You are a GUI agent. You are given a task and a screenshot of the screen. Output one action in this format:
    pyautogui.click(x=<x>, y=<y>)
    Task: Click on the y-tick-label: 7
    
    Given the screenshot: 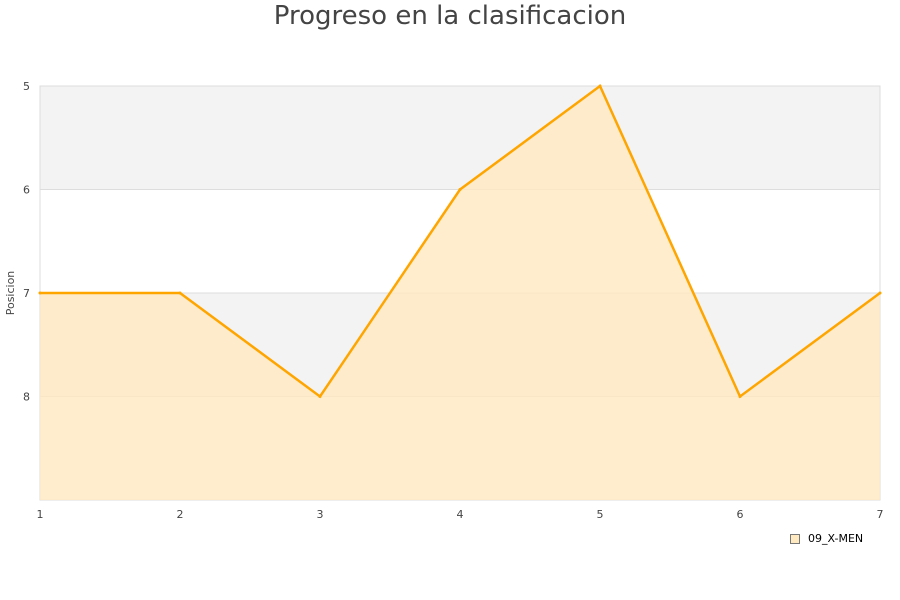 What is the action you would take?
    pyautogui.click(x=26, y=293)
    